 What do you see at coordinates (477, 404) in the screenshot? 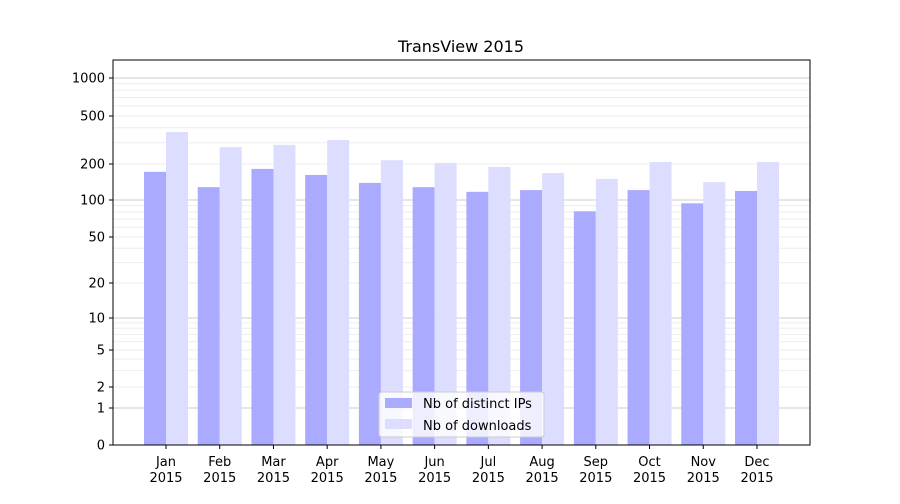
I see `legend-label-ips: Nb of distinct IPs` at bounding box center [477, 404].